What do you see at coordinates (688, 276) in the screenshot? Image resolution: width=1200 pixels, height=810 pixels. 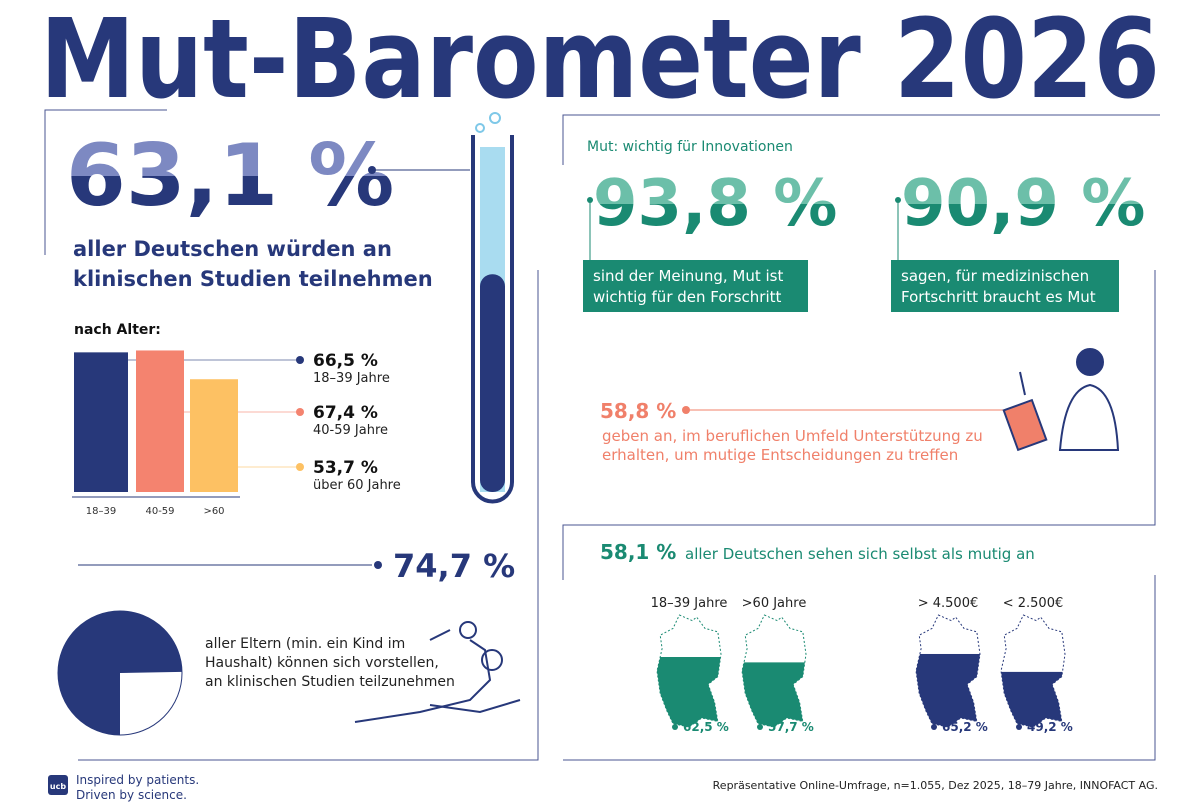 I see `box-text: sind der Meinung, Mut ist` at bounding box center [688, 276].